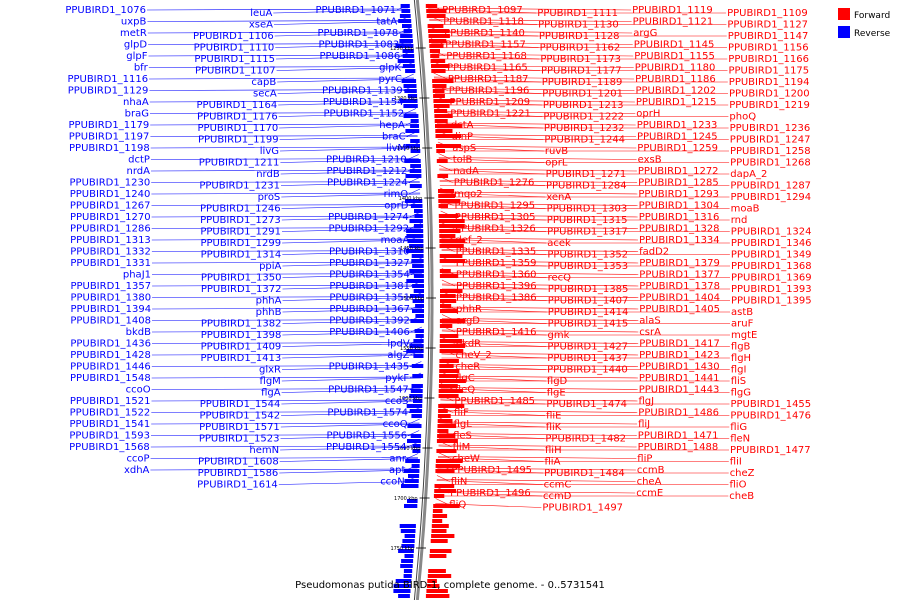  I want to click on reverse-gene-label: PPUBIRD1_1351, so click(369, 298).